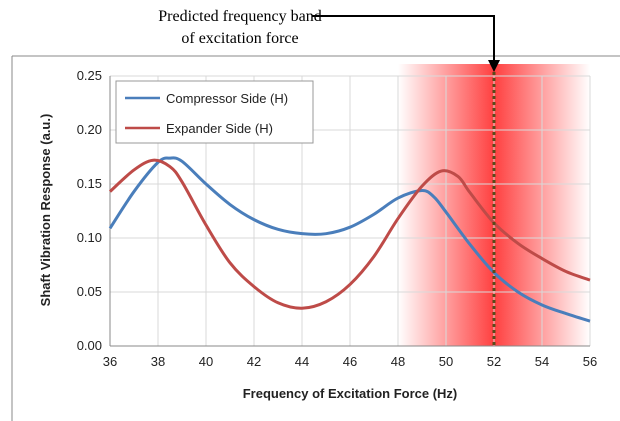 This screenshot has width=620, height=421. I want to click on y-tick-label-0.20: 0.20, so click(89, 129).